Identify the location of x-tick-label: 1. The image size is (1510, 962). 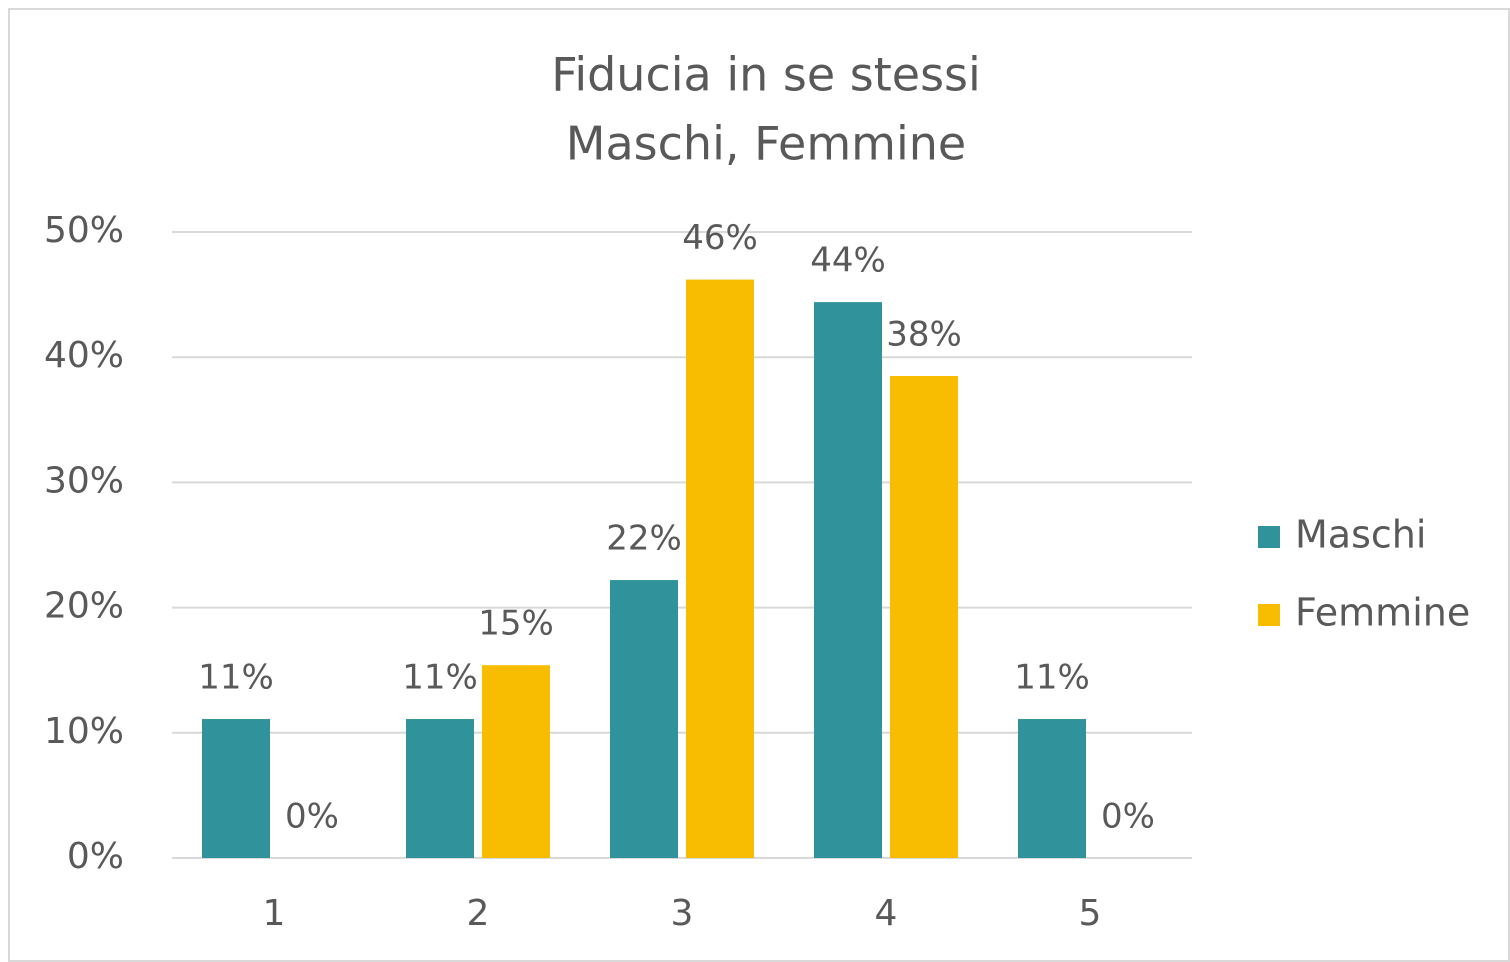
(274, 913).